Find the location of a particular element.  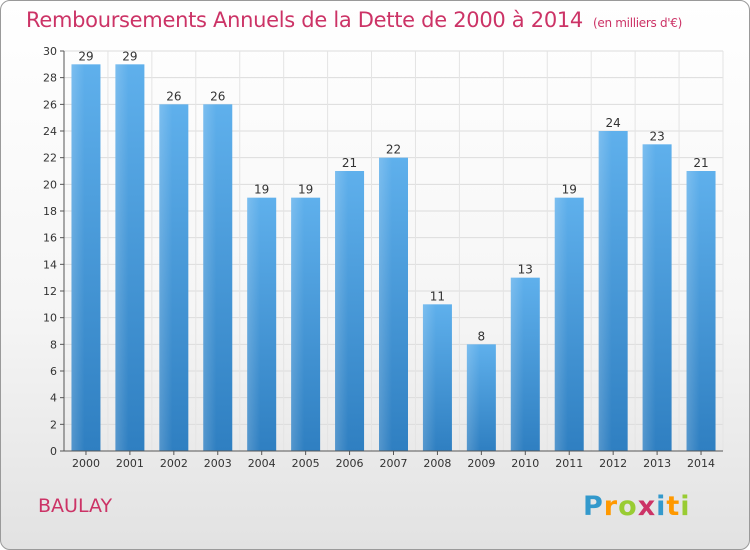

y-tick-label: 22 is located at coordinates (50, 158).